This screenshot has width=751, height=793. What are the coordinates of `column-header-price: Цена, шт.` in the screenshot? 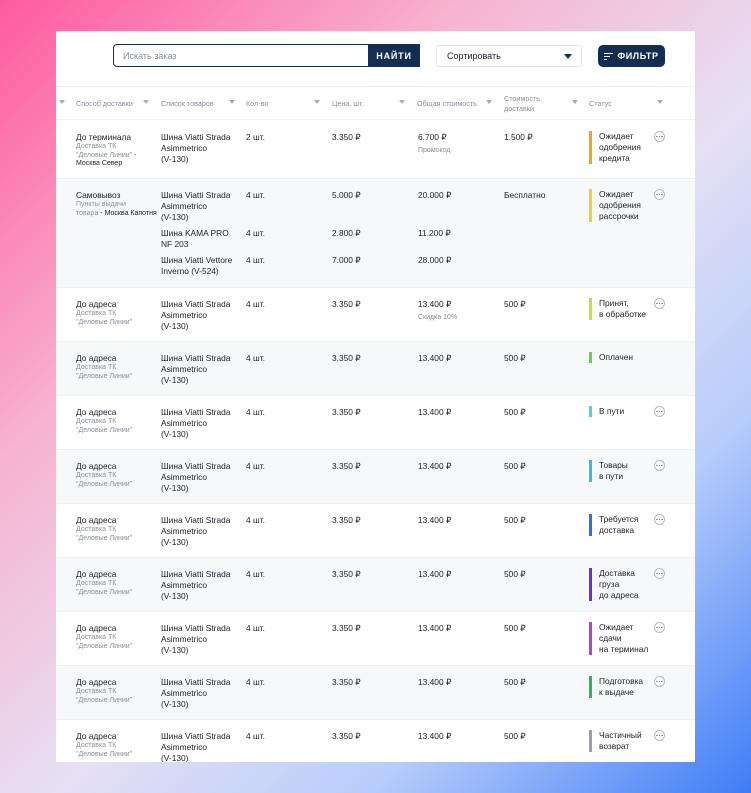 It's located at (348, 103).